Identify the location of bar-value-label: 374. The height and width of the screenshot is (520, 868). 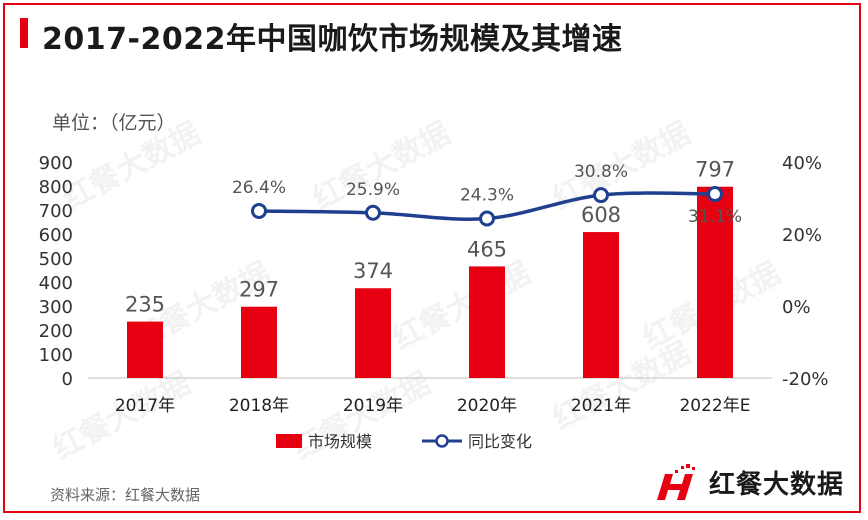
(373, 271).